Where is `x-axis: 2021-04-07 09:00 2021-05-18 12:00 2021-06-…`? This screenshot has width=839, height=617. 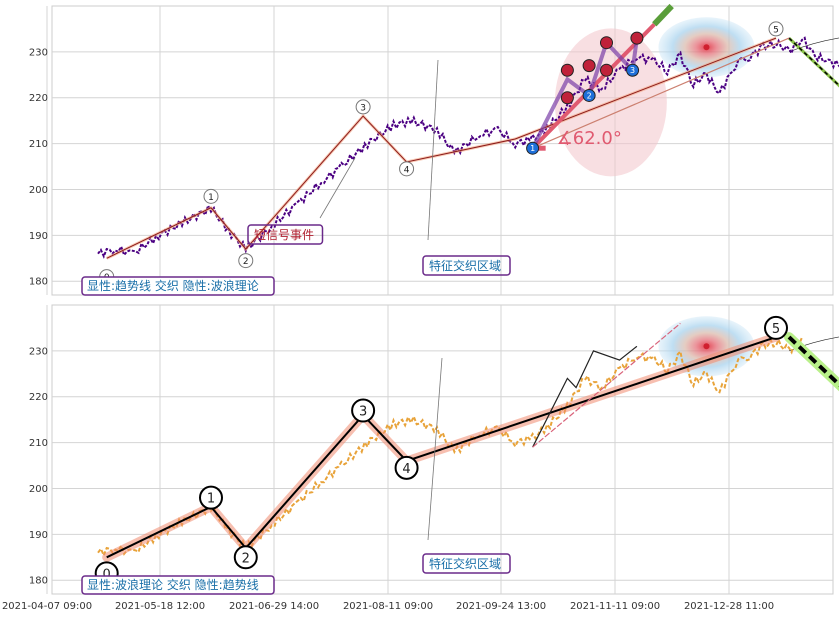 x-axis: 2021-04-07 09:00 2021-05-18 12:00 2021-06-… is located at coordinates (388, 606).